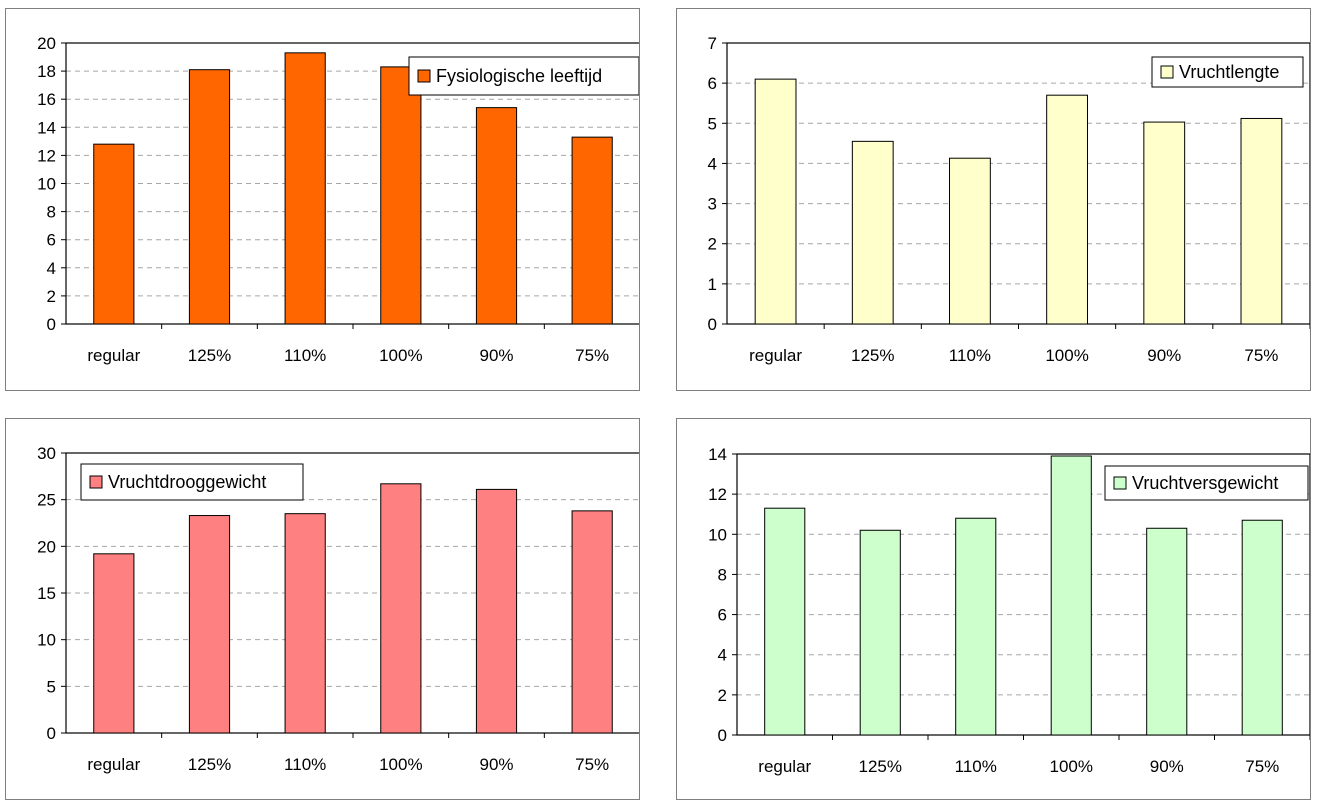 The width and height of the screenshot is (1317, 801). What do you see at coordinates (46, 99) in the screenshot?
I see `y-tick-label: 16` at bounding box center [46, 99].